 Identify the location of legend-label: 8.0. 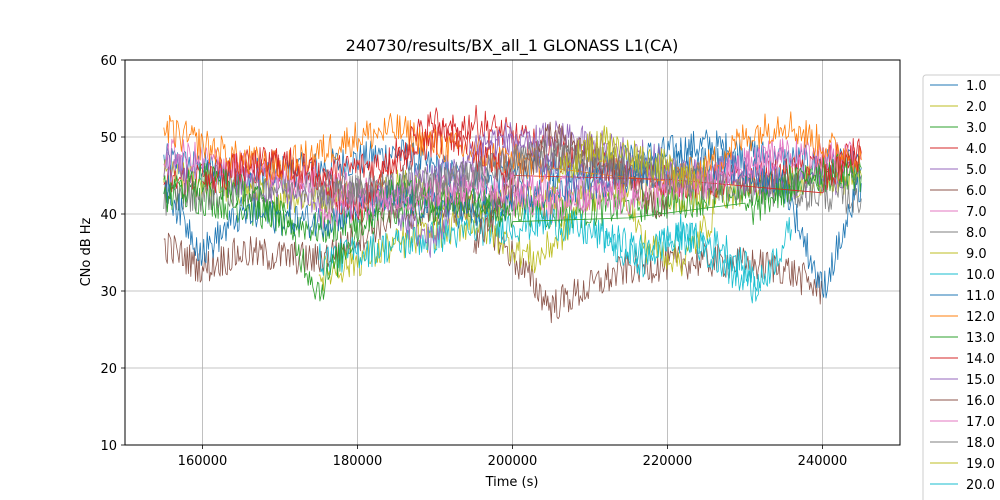
(976, 233).